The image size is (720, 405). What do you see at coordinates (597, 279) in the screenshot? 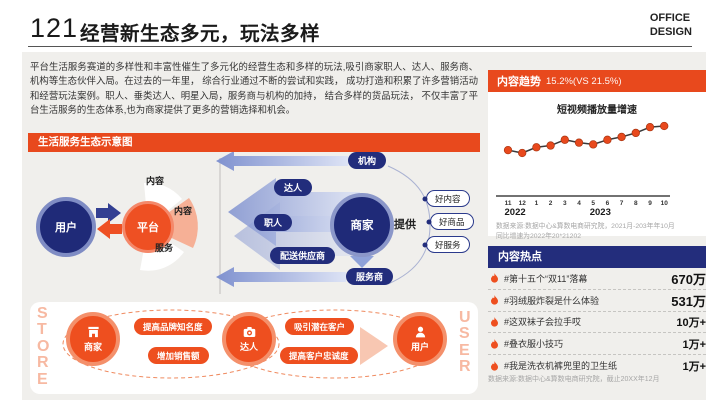
I see `hotspot-row: #第十五个“双11”落幕 670万` at bounding box center [597, 279].